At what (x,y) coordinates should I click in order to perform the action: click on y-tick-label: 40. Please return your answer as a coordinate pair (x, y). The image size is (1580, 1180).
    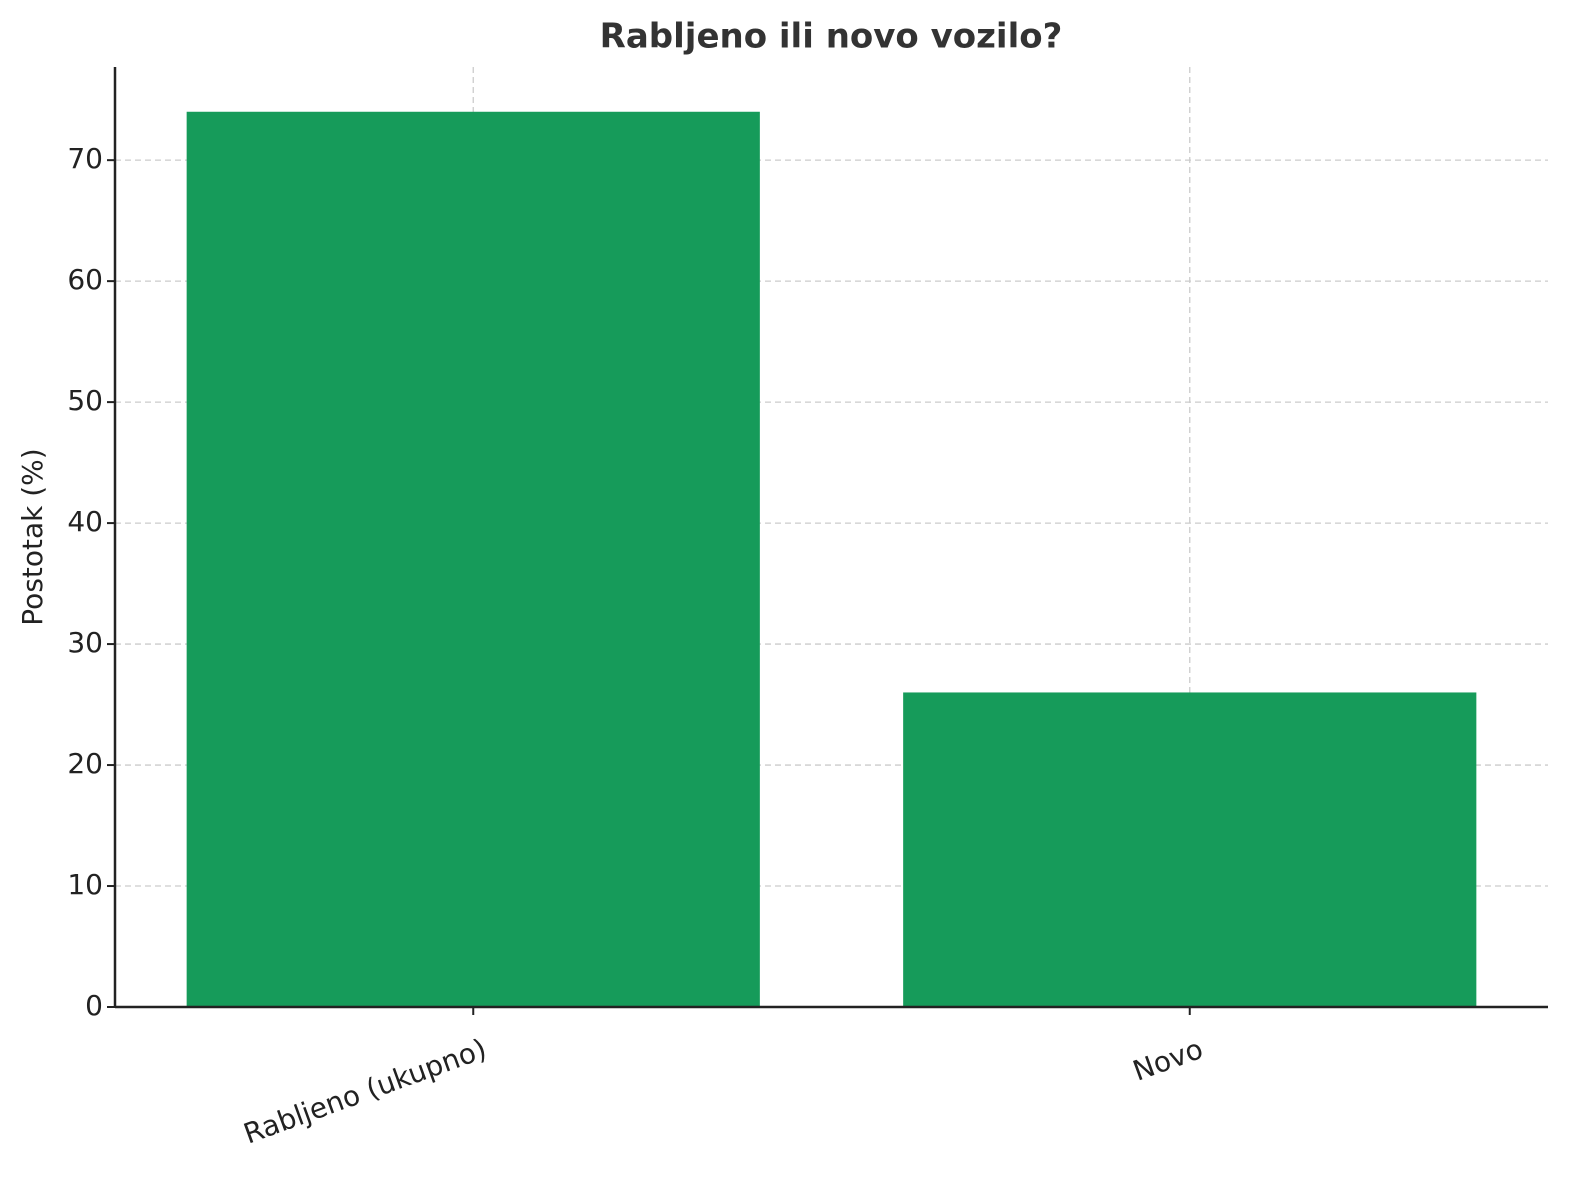
    Looking at the image, I should click on (85, 521).